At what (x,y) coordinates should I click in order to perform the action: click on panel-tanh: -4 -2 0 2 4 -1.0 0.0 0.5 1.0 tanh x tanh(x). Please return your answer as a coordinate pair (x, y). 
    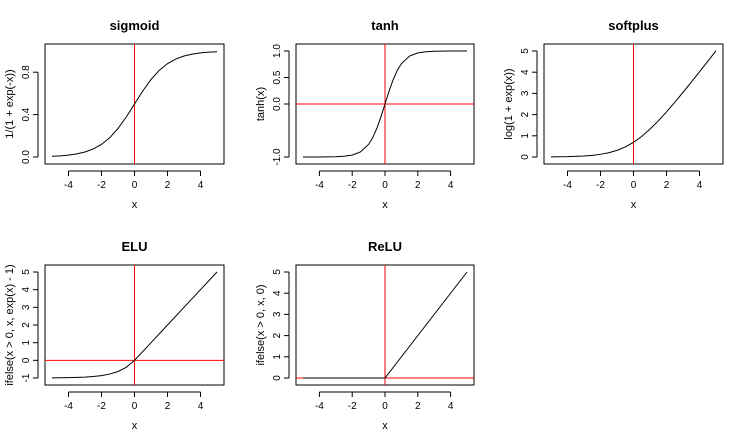
    Looking at the image, I should click on (365, 114).